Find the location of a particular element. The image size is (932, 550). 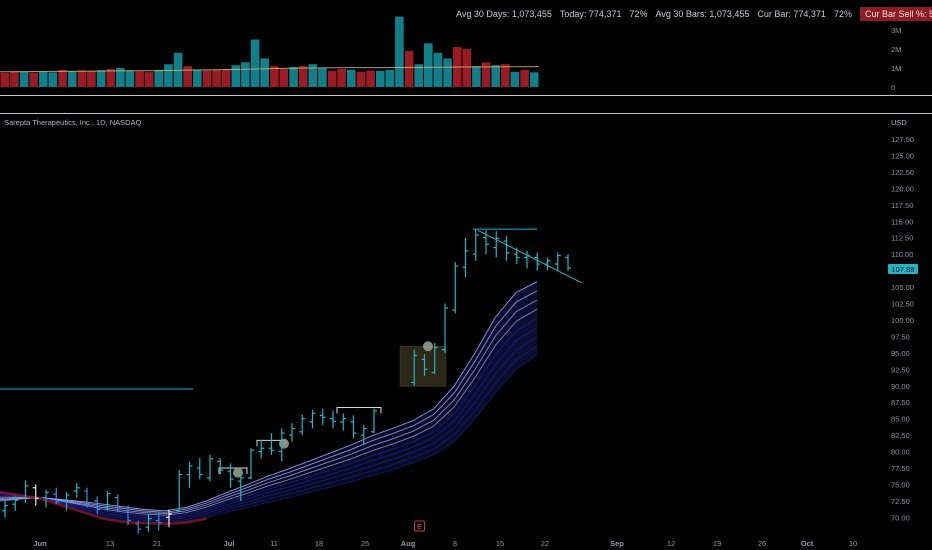

price-tick-label: 75.00 is located at coordinates (900, 484).